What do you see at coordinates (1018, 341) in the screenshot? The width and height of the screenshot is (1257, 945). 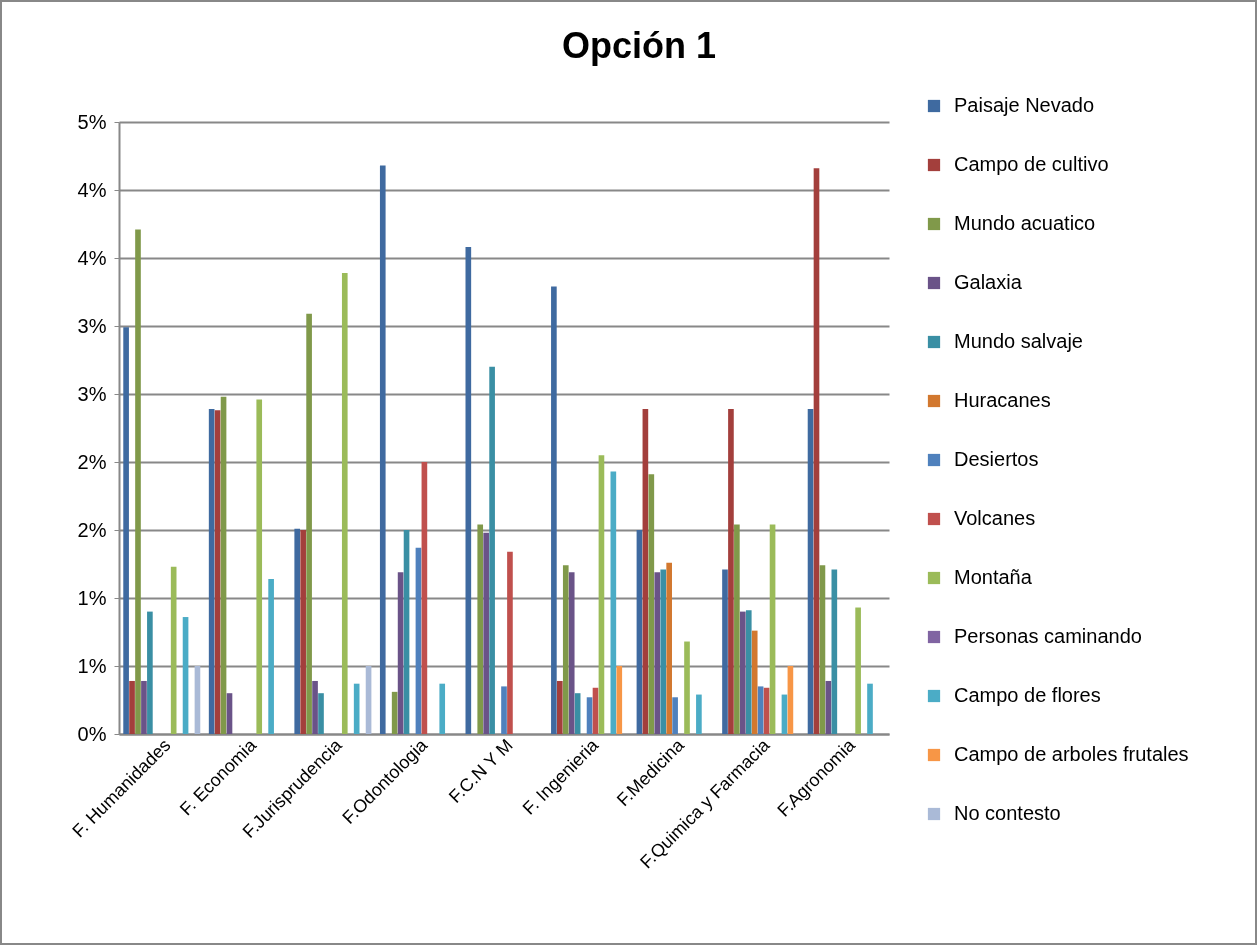 I see `legend-label: Mundo salvaje` at bounding box center [1018, 341].